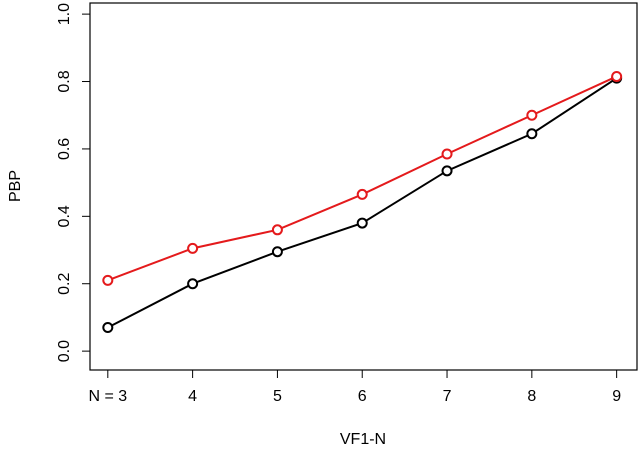 This screenshot has height=454, width=639. Describe the element at coordinates (616, 396) in the screenshot. I see `x-tick-label: 9` at that location.